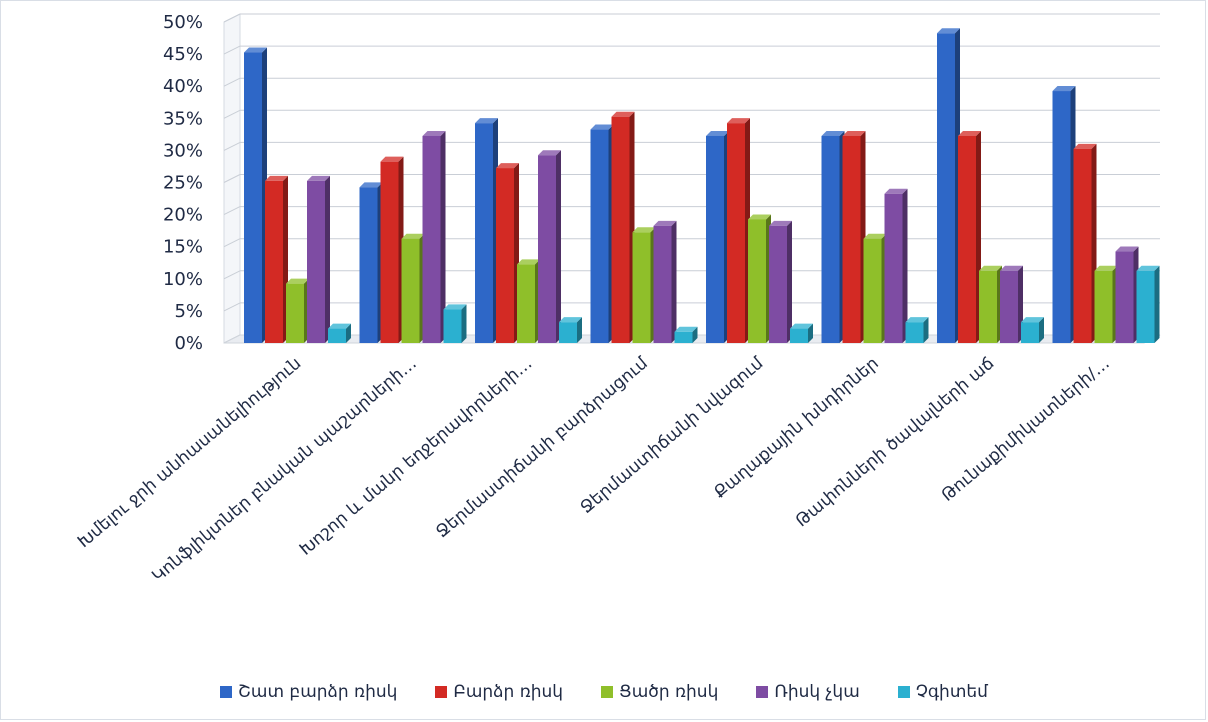  What do you see at coordinates (508, 692) in the screenshot?
I see `legend-label: Բարձր ռիսկ` at bounding box center [508, 692].